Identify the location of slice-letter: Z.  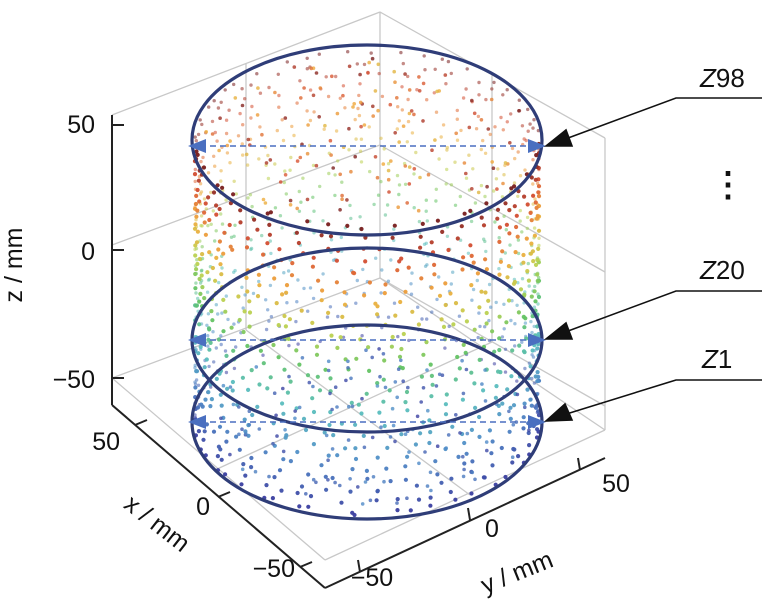
(708, 270).